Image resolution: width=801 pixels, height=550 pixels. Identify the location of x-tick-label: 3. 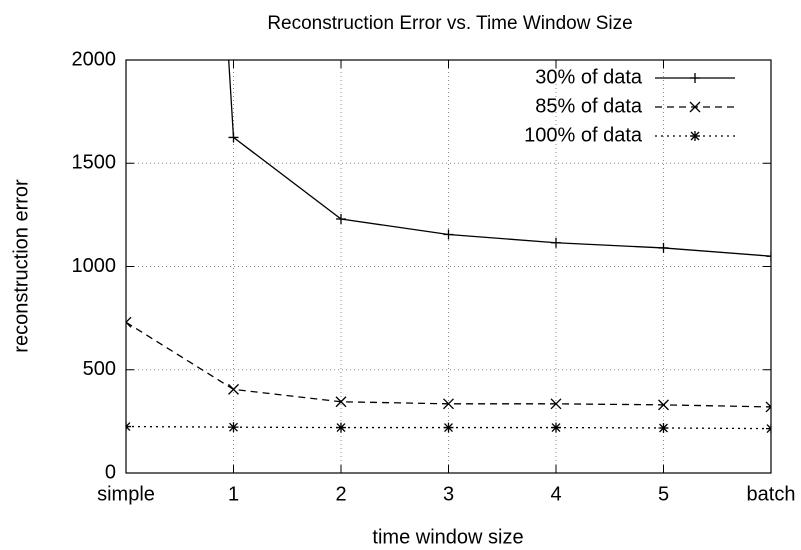
(448, 494).